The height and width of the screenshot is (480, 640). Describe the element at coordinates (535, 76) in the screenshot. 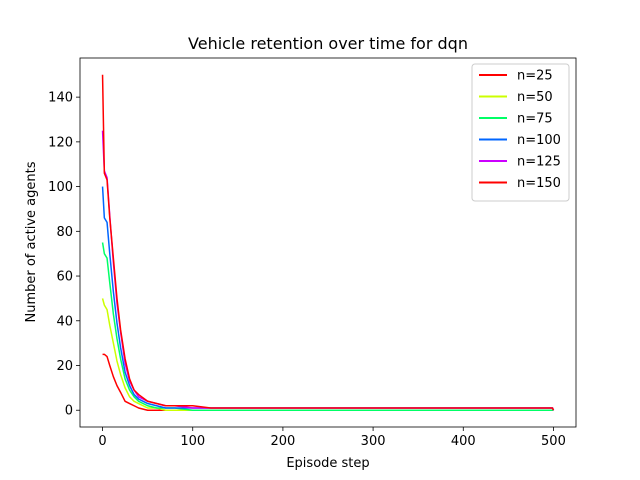

I see `legend-label: n=25` at that location.